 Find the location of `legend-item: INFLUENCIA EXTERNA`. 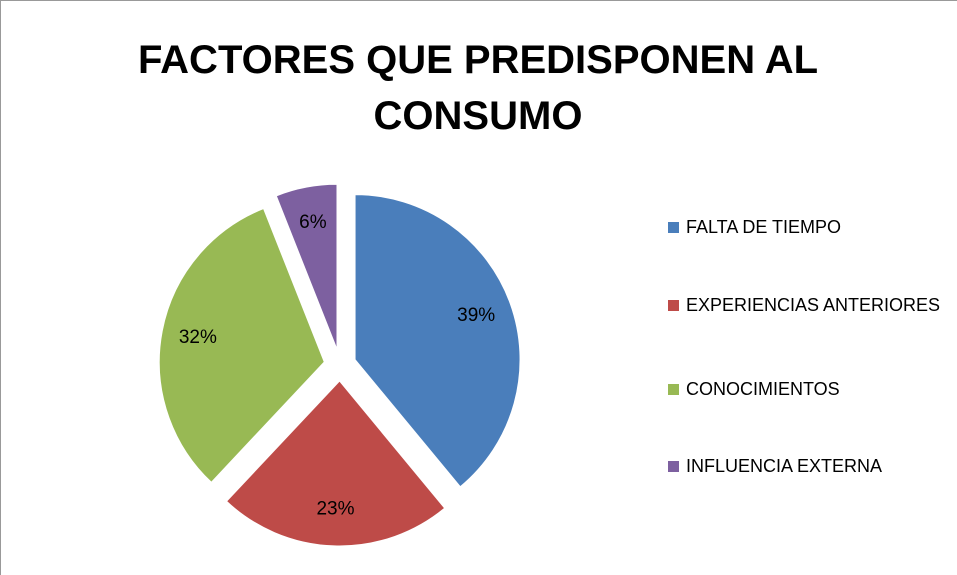

legend-item: INFLUENCIA EXTERNA is located at coordinates (807, 466).